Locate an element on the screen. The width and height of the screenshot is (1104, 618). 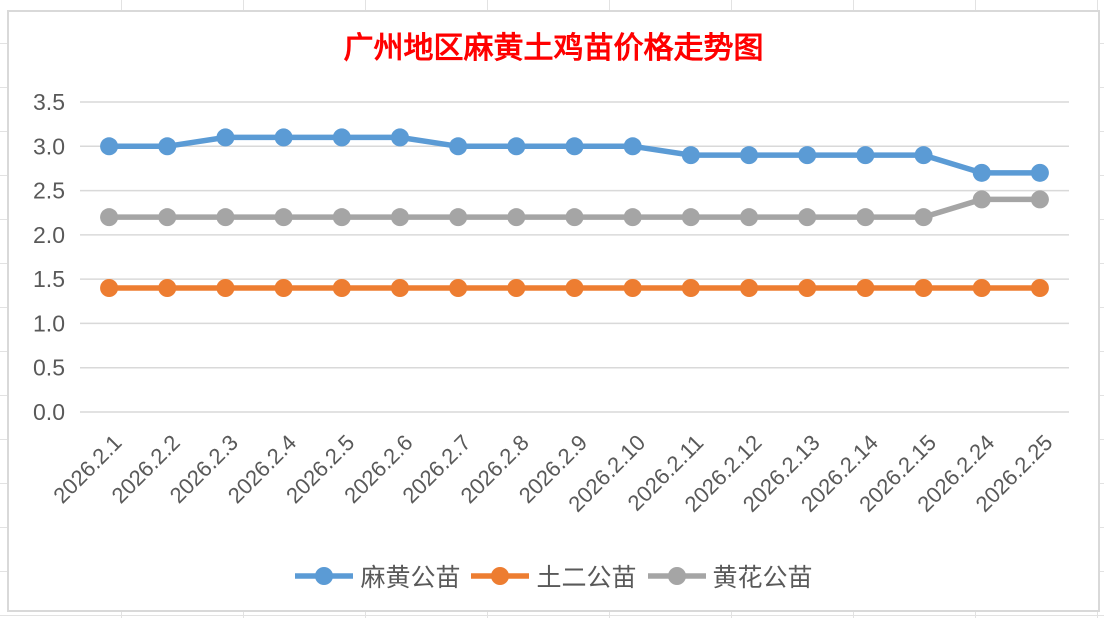
y-tick-label: 3.5 is located at coordinates (49, 102).